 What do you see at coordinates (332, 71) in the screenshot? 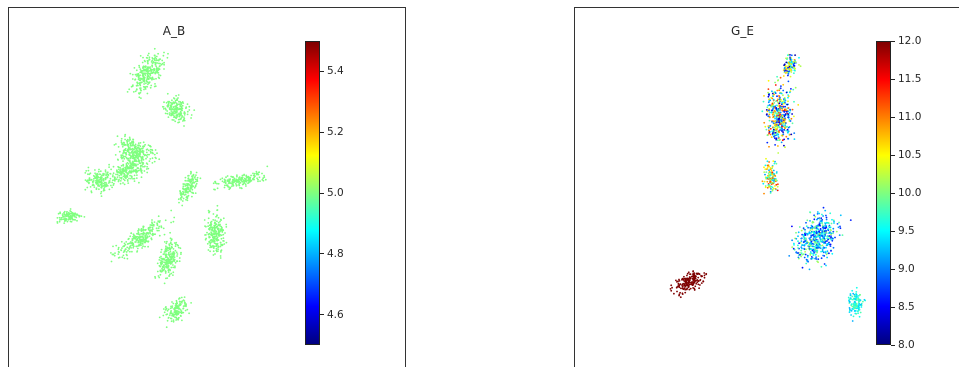
I see `colorbar-tick-label: 5.4` at bounding box center [332, 71].